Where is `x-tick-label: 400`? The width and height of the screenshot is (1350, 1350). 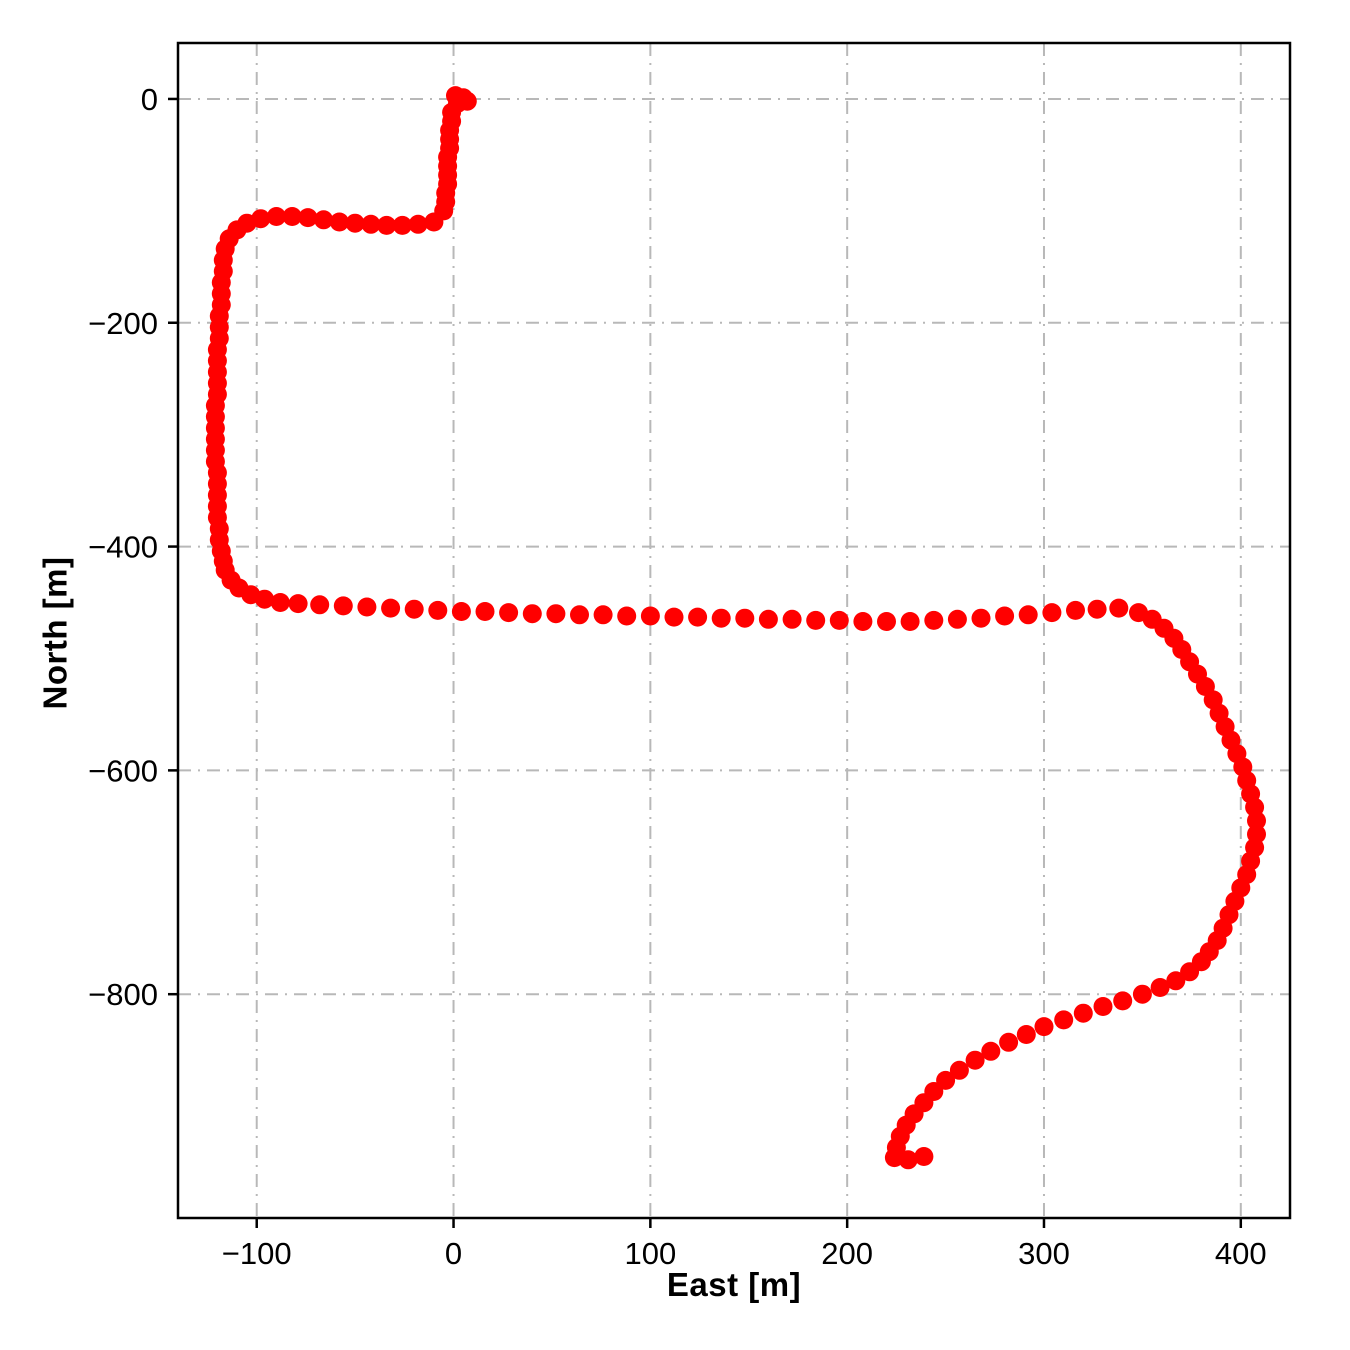 x-tick-label: 400 is located at coordinates (1241, 1253).